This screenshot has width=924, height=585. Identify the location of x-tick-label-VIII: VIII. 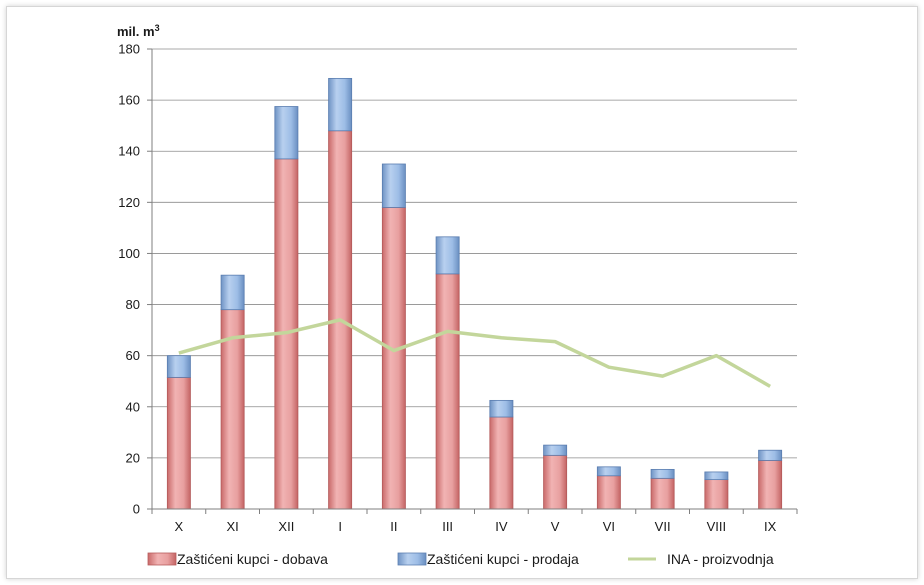
(717, 526).